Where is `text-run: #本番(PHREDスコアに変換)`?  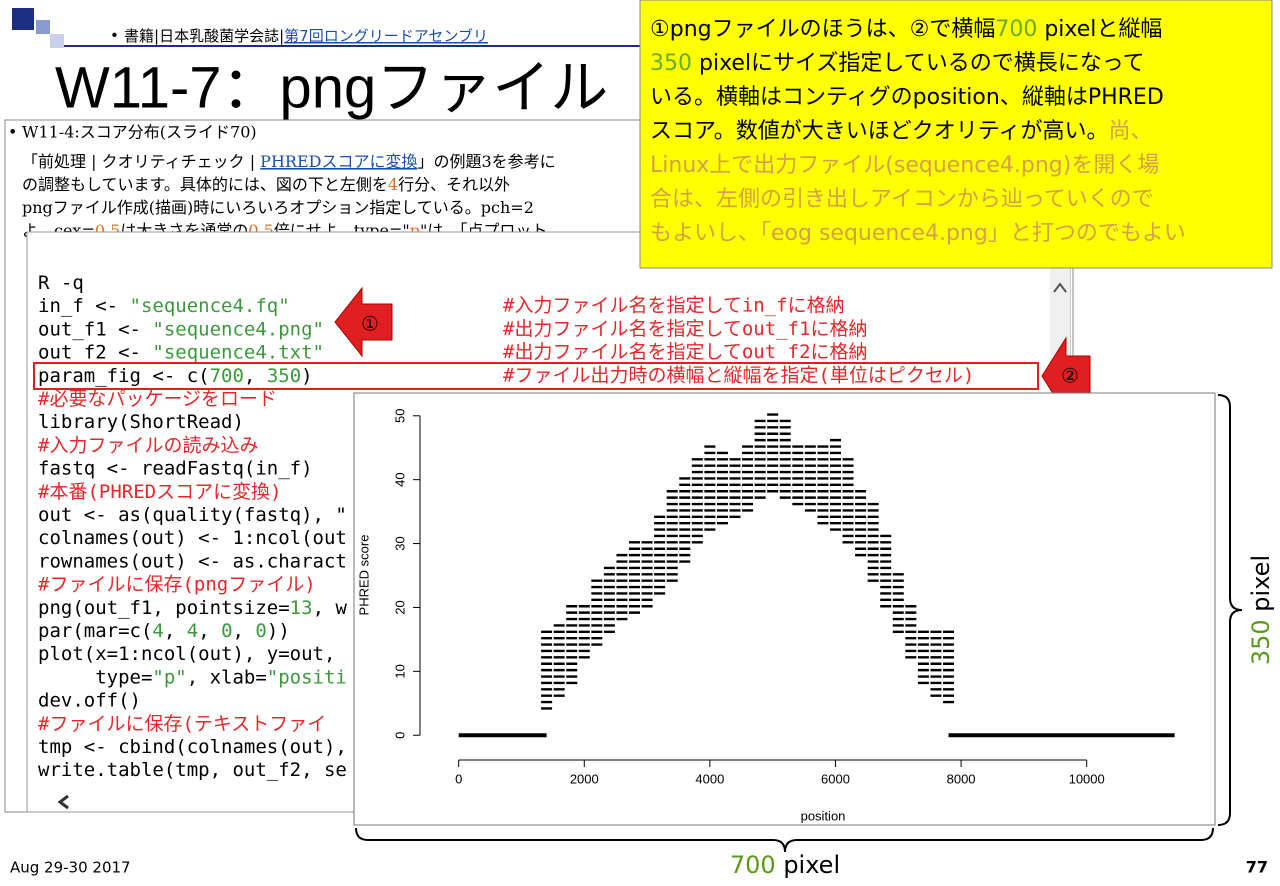
text-run: #本番(PHREDスコアに変換) is located at coordinates (160, 491).